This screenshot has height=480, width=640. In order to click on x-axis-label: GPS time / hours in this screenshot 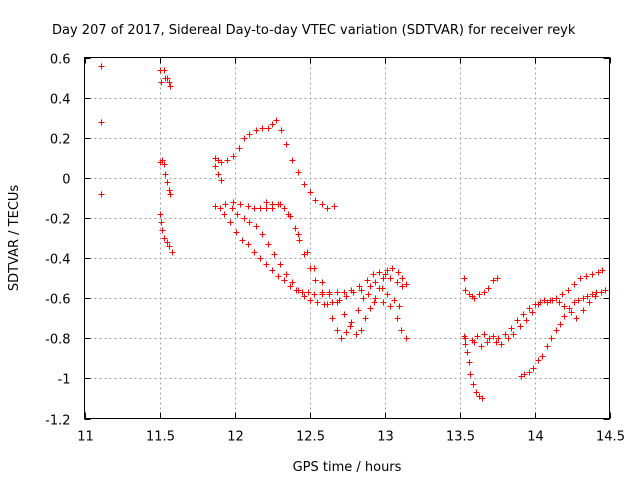, I will do `click(347, 467)`.